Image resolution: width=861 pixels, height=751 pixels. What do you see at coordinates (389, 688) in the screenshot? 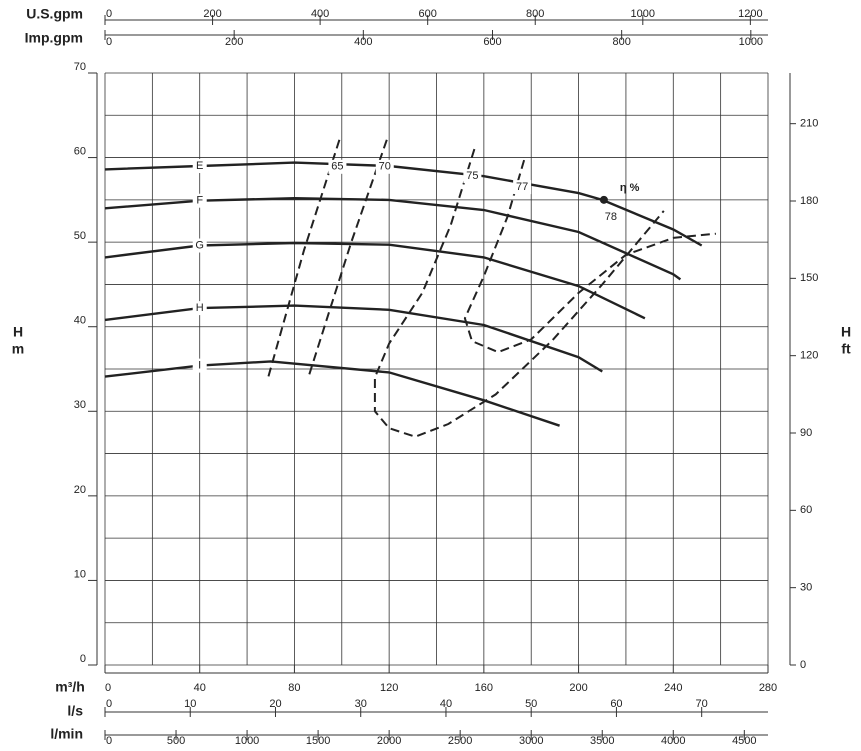
I see `x-tick-label: 120` at bounding box center [389, 688].